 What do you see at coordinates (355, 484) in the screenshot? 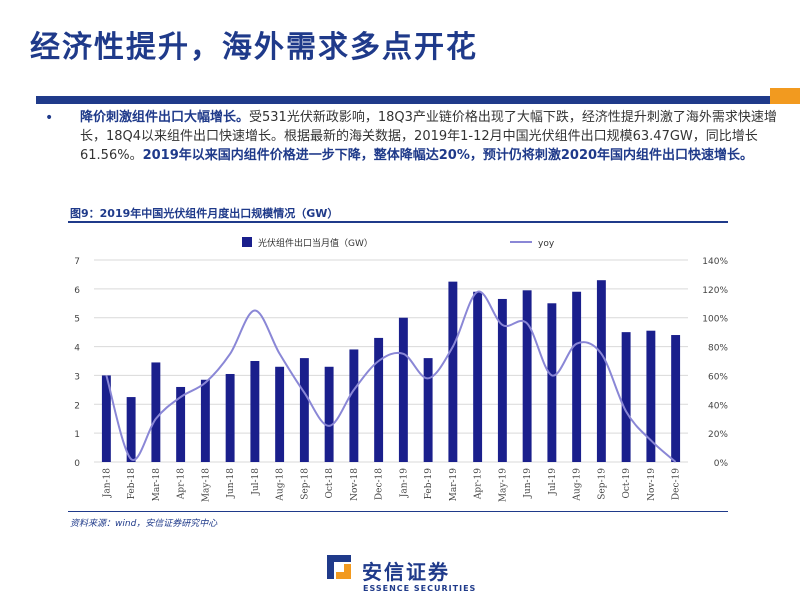
I see `x-tick-label: Nov-18` at bounding box center [355, 484].